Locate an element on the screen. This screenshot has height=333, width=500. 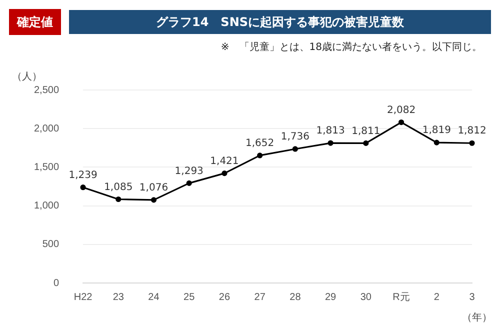
y-tick-label: 0 is located at coordinates (56, 283).